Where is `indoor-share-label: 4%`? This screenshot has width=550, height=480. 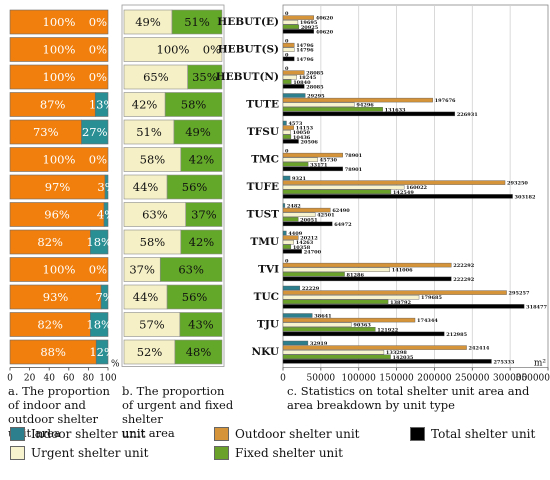 indoor-share-label: 4% is located at coordinates (106, 215).